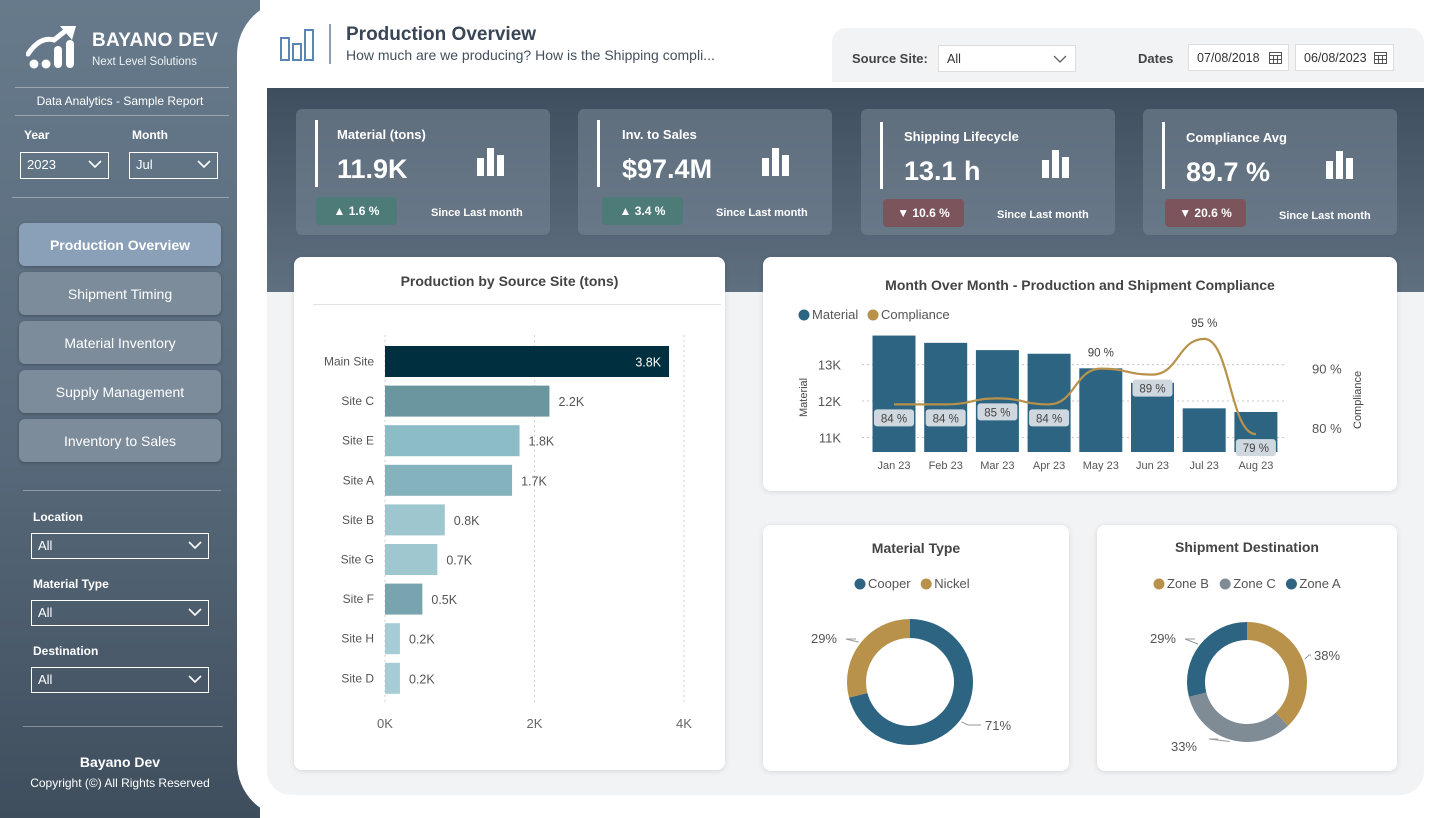 This screenshot has height=818, width=1455. Describe the element at coordinates (422, 640) in the screenshot. I see `data-label: 0.2K` at that location.